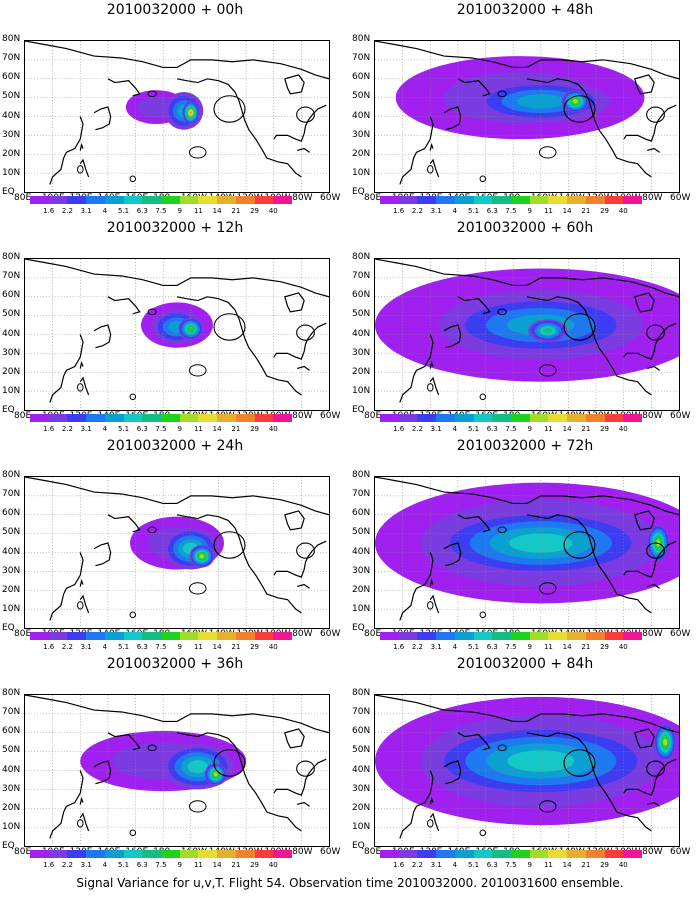 This screenshot has height=900, width=700. Describe the element at coordinates (161, 205) in the screenshot. I see `colorbar: 1.6 2.2 3.1 4 5.1 6.3 7.5 9 11 14 21 29 40` at that location.